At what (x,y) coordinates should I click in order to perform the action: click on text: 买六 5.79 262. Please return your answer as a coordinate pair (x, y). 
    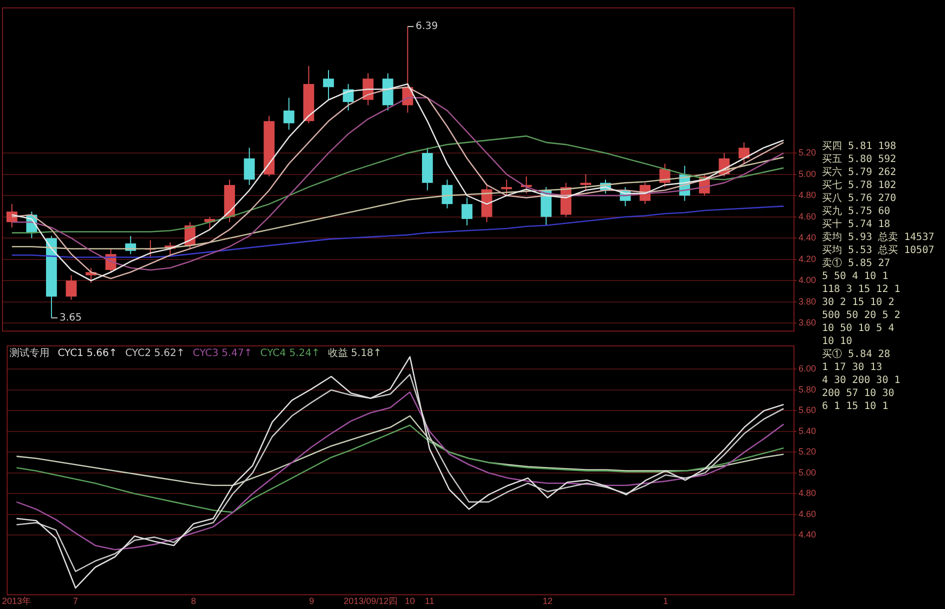
    Looking at the image, I should click on (860, 172).